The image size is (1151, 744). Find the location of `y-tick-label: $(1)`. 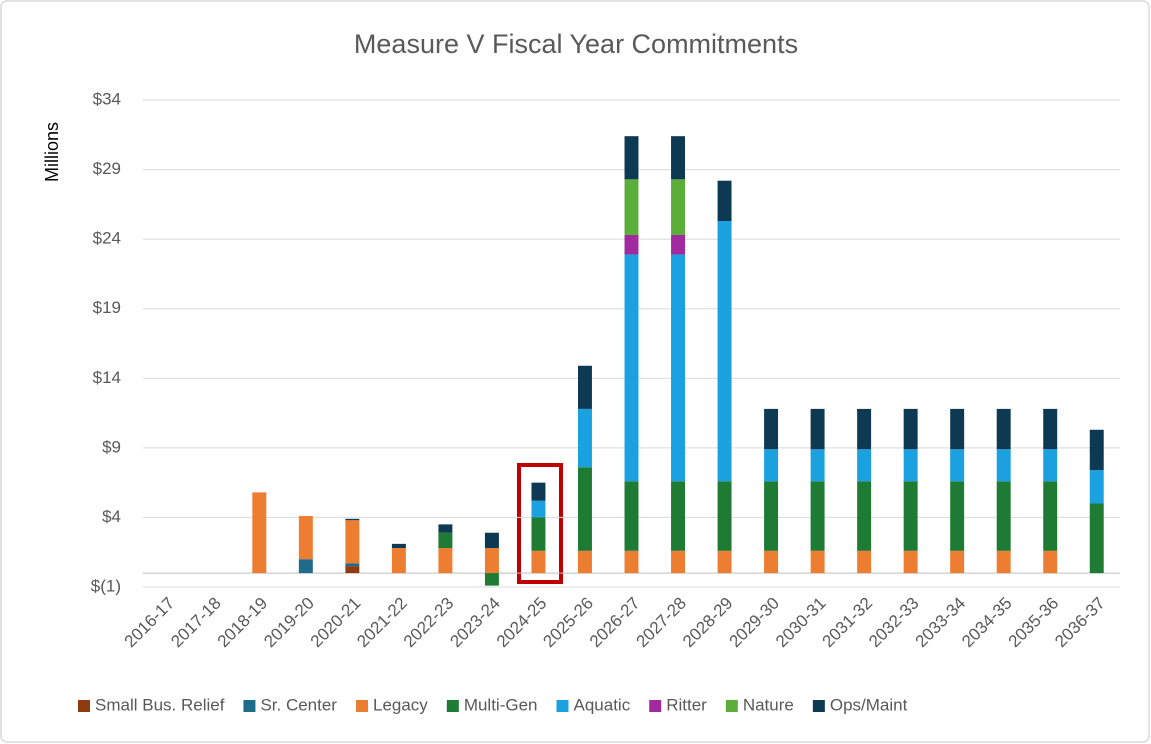

y-tick-label: $(1) is located at coordinates (106, 585).